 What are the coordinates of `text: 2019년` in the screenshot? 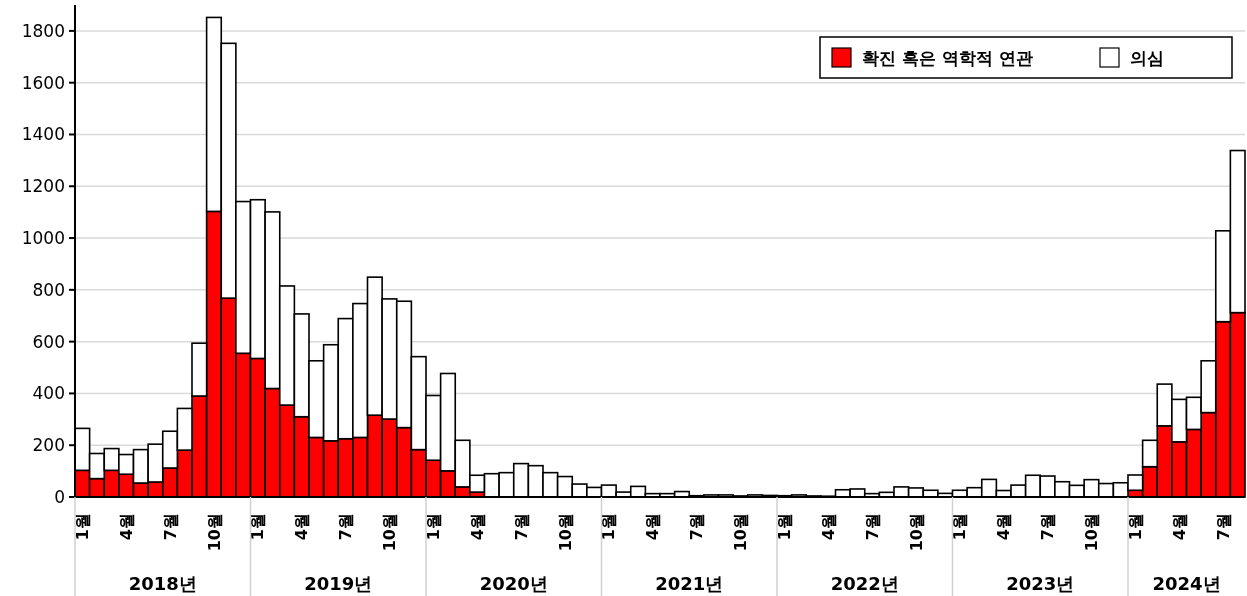 It's located at (338, 583).